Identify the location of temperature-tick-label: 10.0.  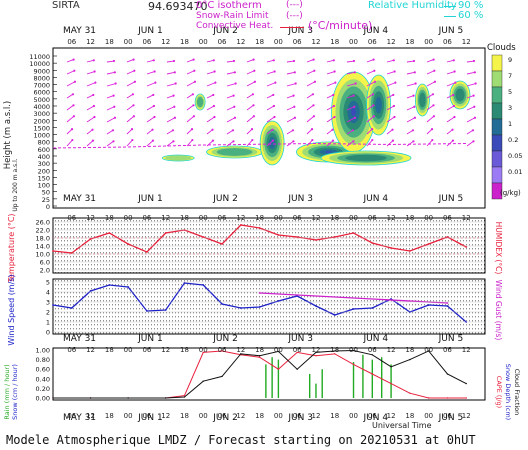
(43, 255).